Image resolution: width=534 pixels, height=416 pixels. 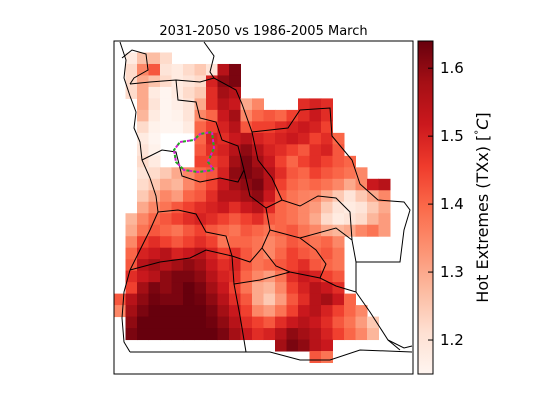 I want to click on colorbar-ticks: 1.2 1.3 1.4 1.5 1.6, so click(x=446, y=204).